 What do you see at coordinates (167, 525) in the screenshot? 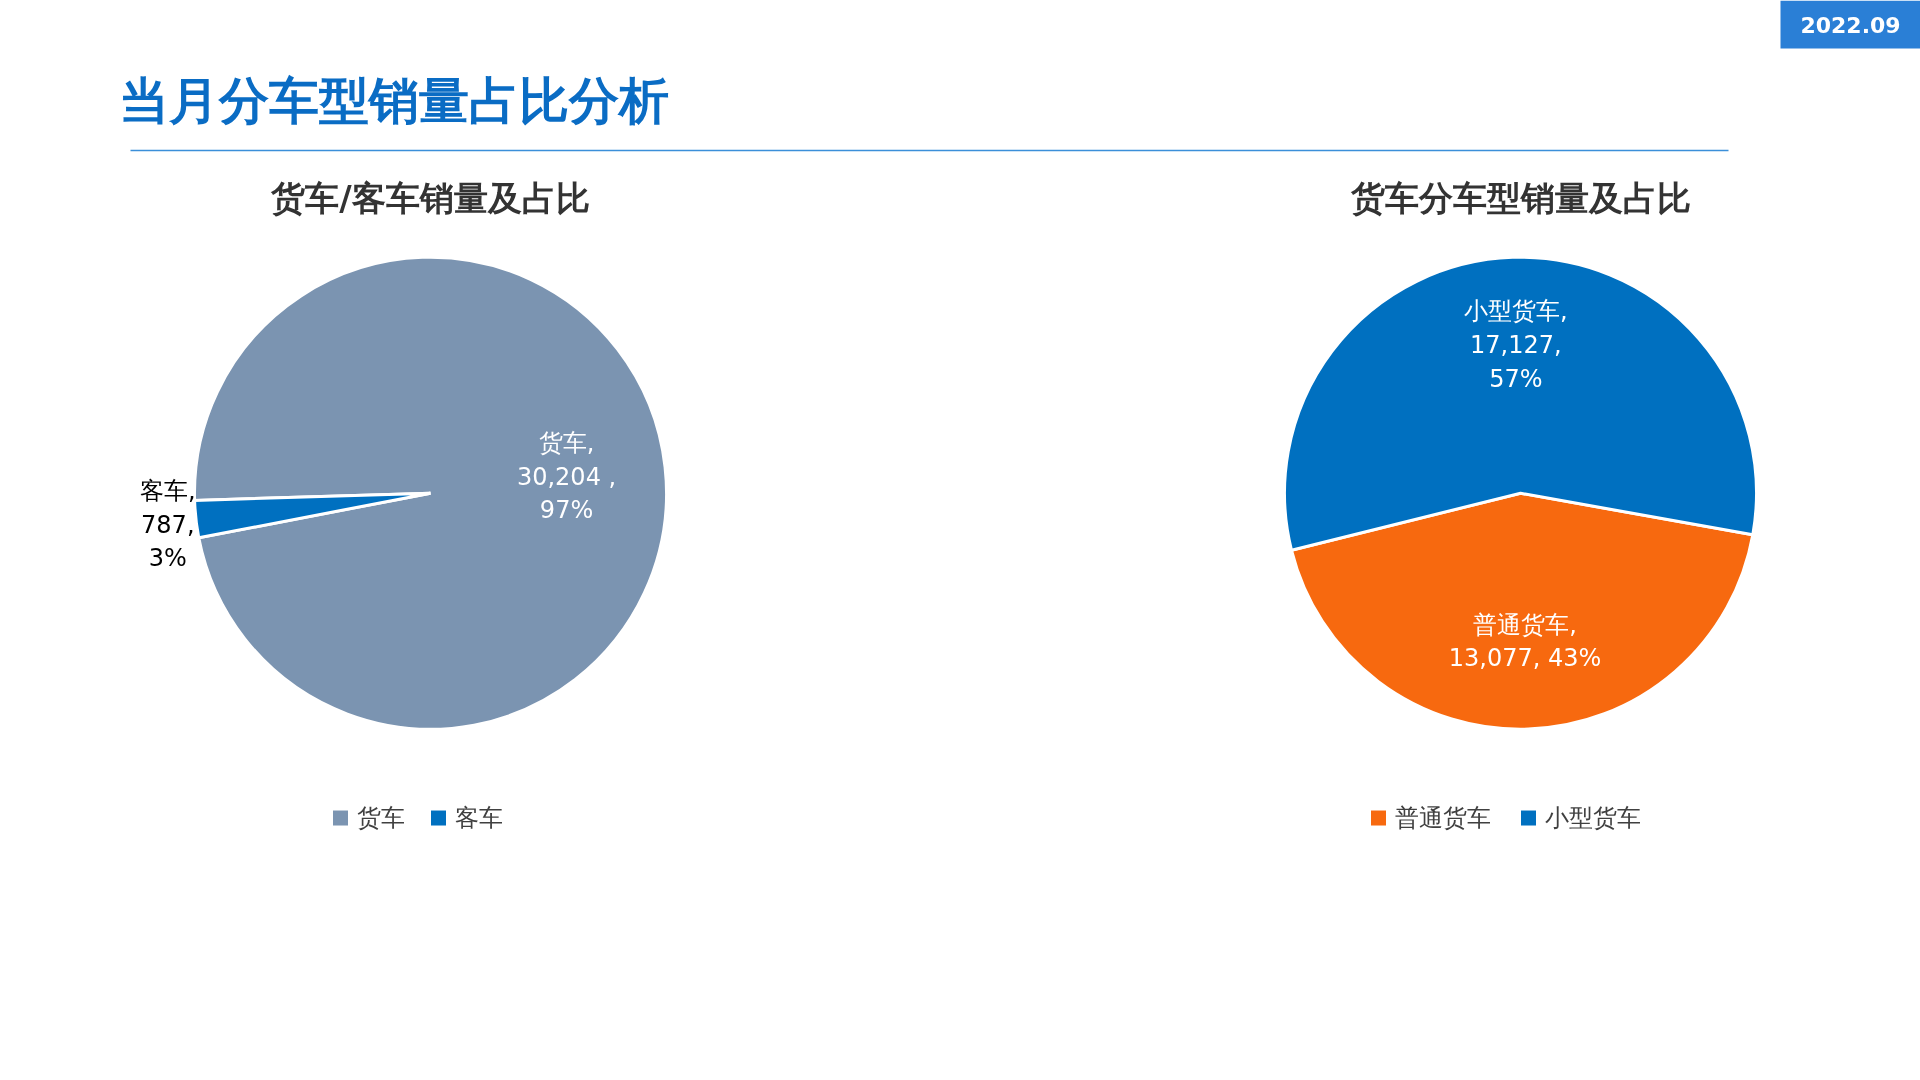
I see `data-label: 客车, 787, 3%` at bounding box center [167, 525].